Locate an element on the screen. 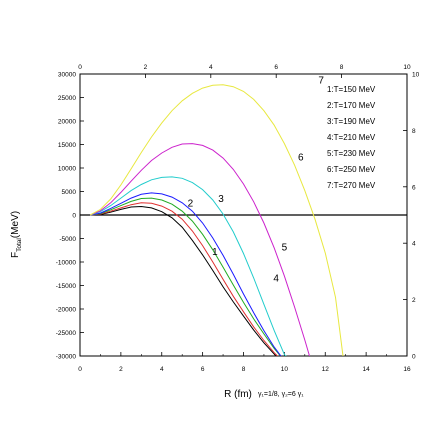 The width and height of the screenshot is (443, 429). top-x-tick-label: 2 is located at coordinates (146, 67).